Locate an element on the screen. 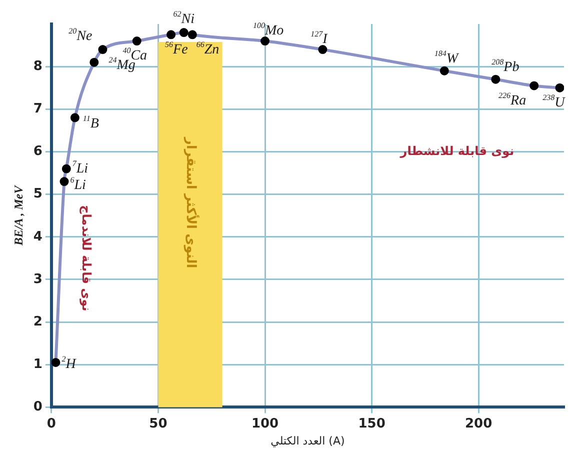 Image resolution: width=582 pixels, height=456 pixels. band-label: النوى الأكثر استقرار is located at coordinates (191, 202).